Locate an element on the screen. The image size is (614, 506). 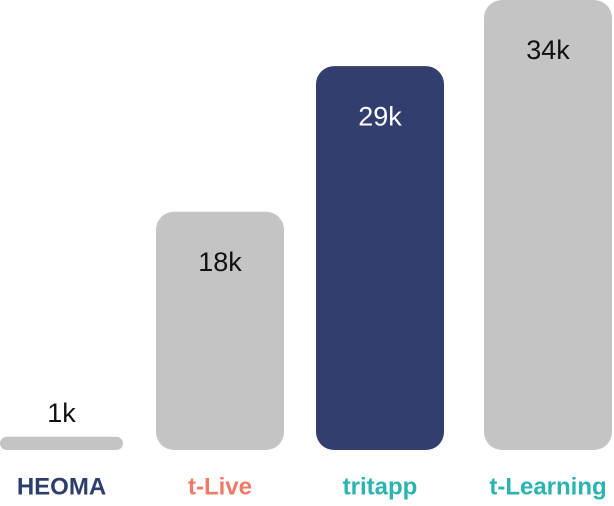
category-label: tritapp is located at coordinates (380, 486).